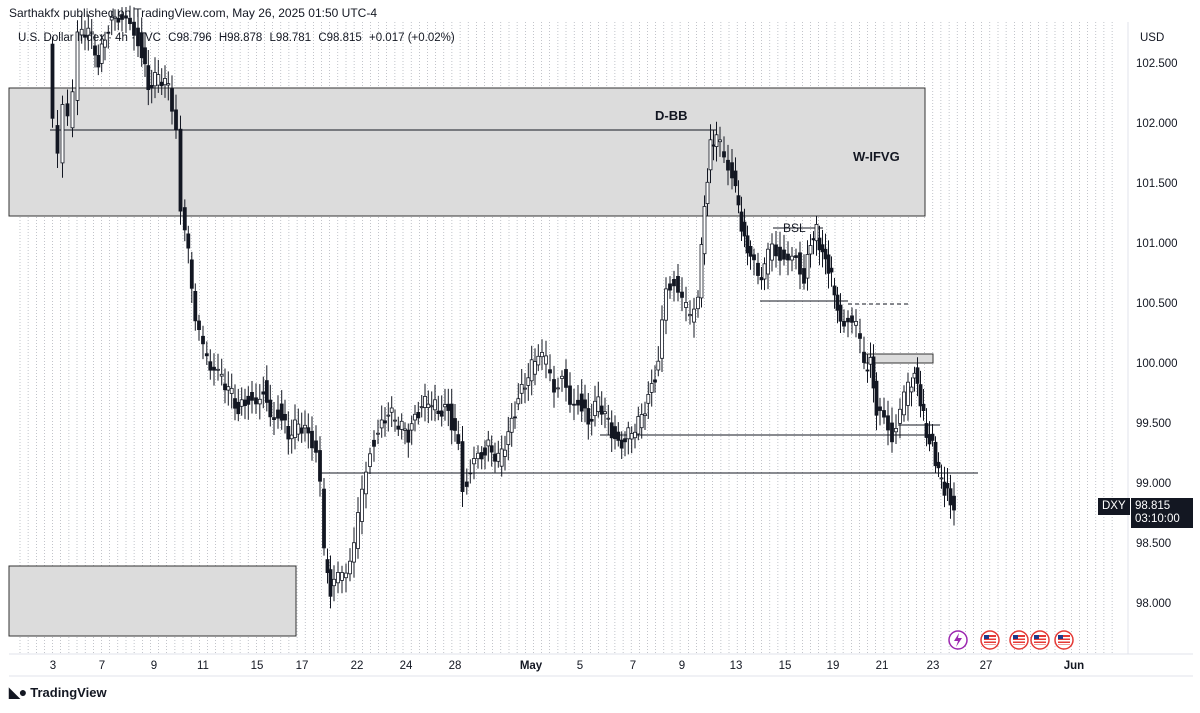  Describe the element at coordinates (89, 38) in the screenshot. I see `symbol-name: U.S. Dollar Index · 4h · TVC` at that location.